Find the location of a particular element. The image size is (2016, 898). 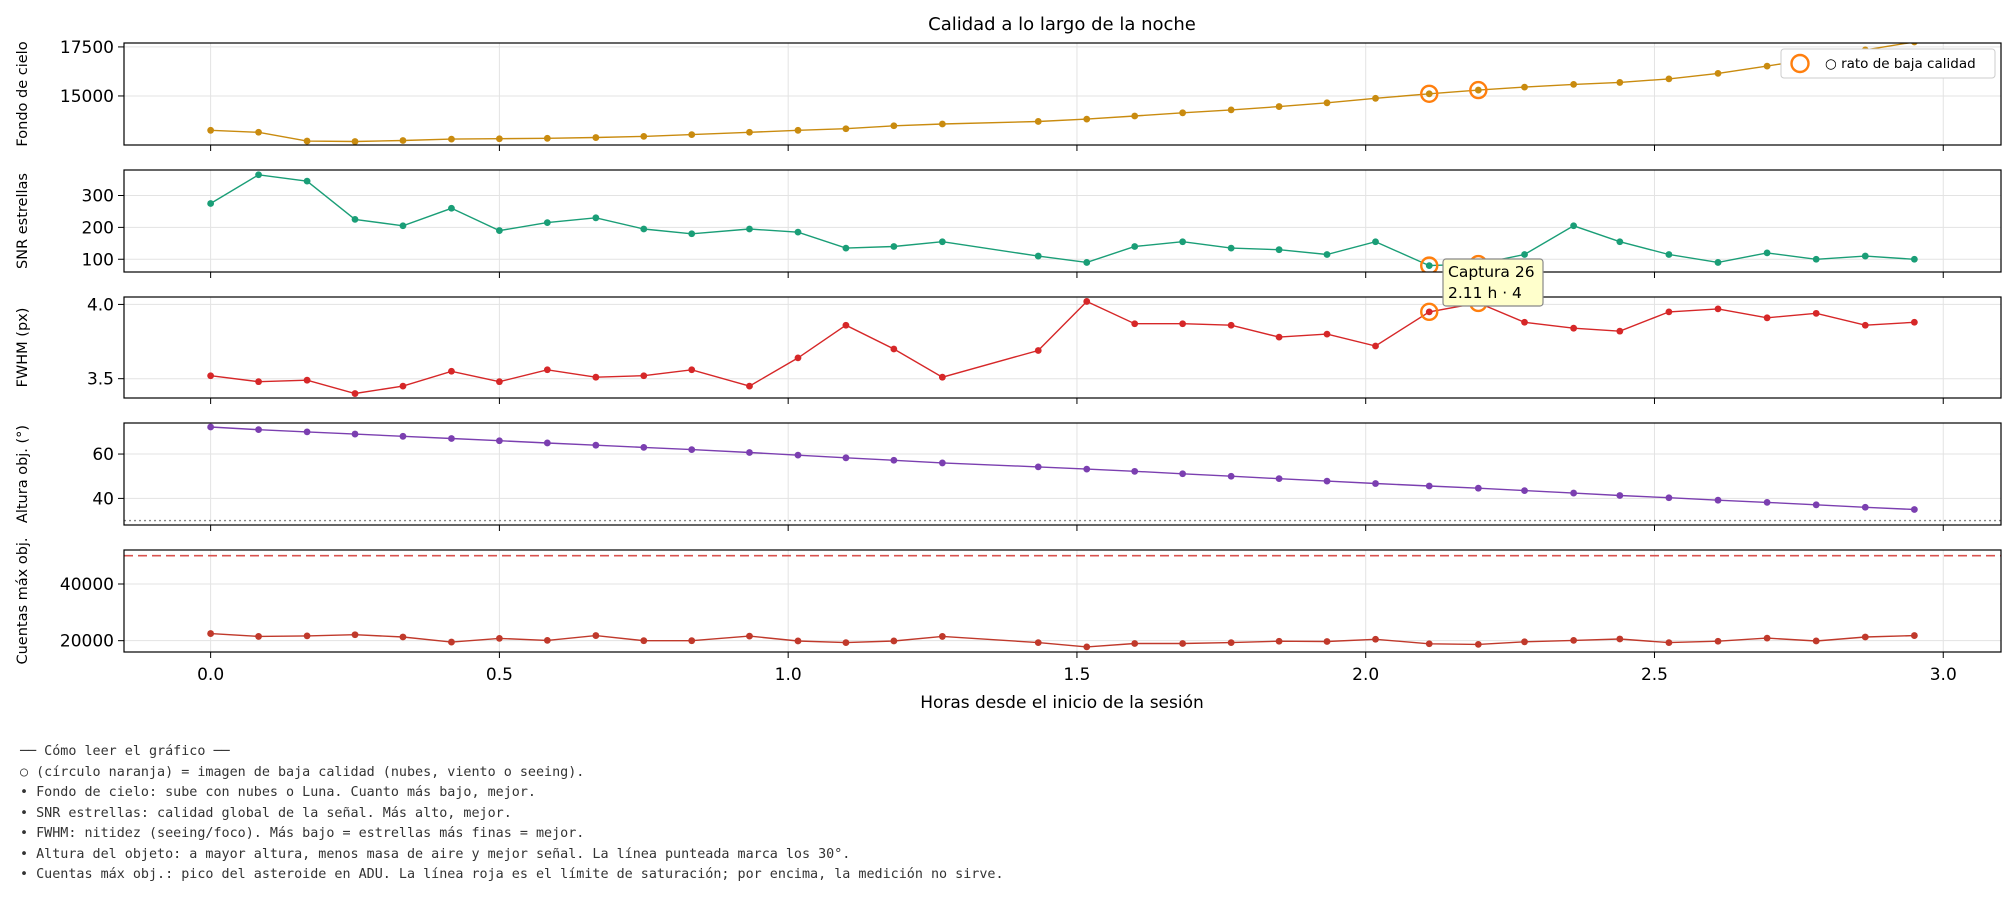

tooltip-line-1: Captura 26 is located at coordinates (1491, 272).